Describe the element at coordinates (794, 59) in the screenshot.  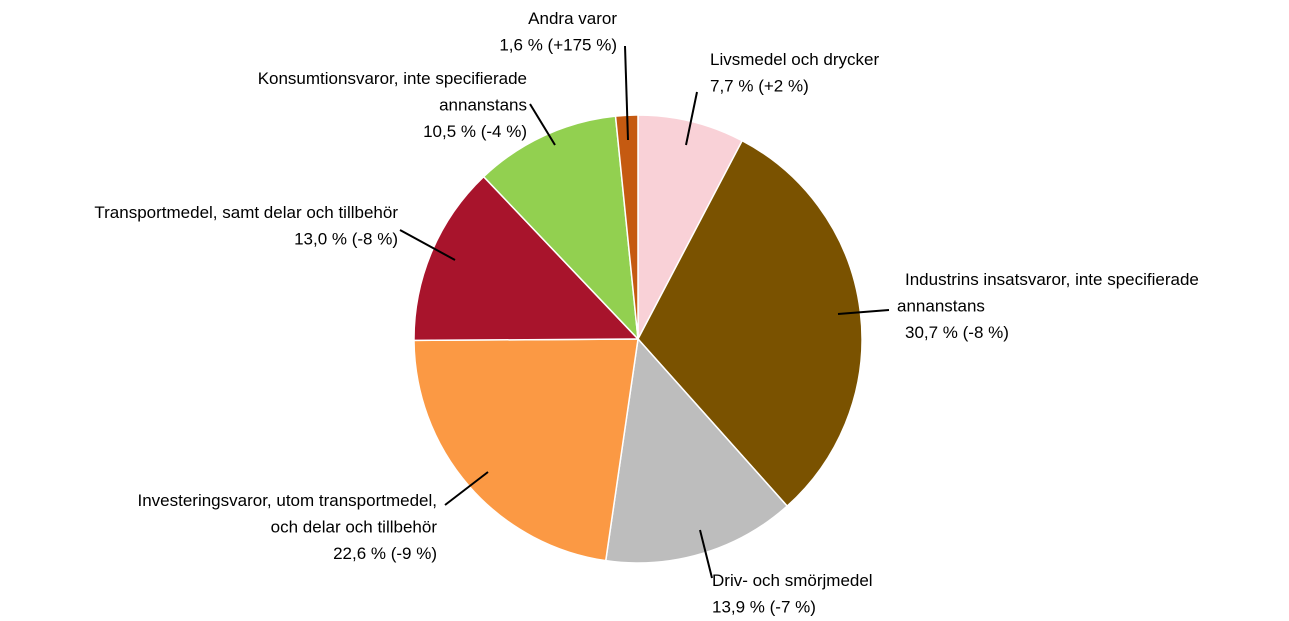
I see `slice-label: Livsmedel och drycker` at that location.